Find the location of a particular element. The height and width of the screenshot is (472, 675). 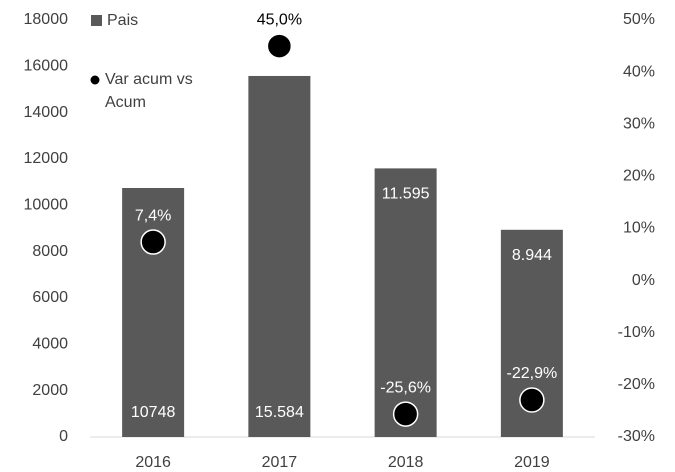

y-tick-label: 0 is located at coordinates (63, 436).